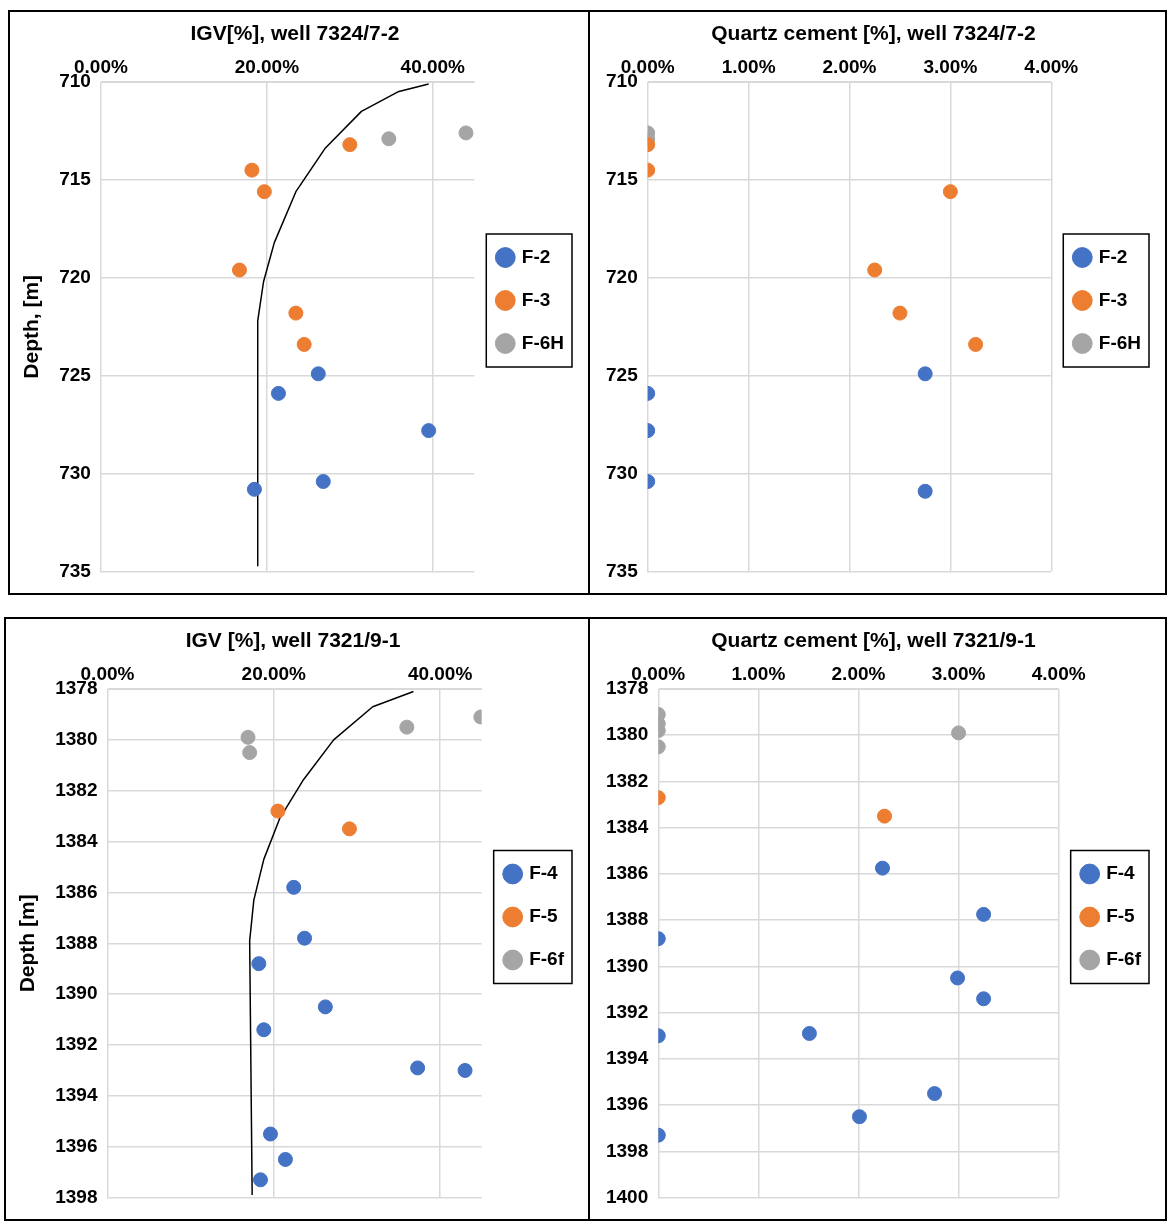 The image size is (1167, 1221). What do you see at coordinates (627, 1196) in the screenshot?
I see `y-tick-label: 1400` at bounding box center [627, 1196].